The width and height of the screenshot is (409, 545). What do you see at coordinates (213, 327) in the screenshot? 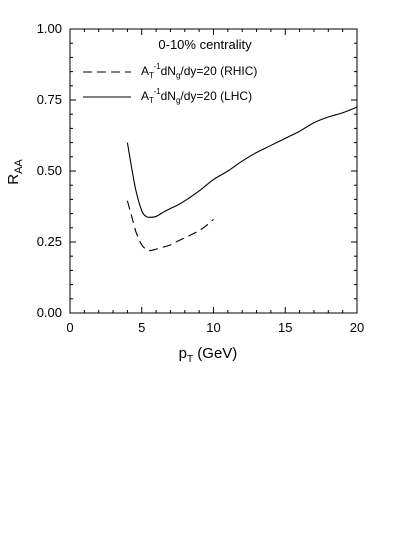
I see `x-tick-label: 10` at bounding box center [213, 327].